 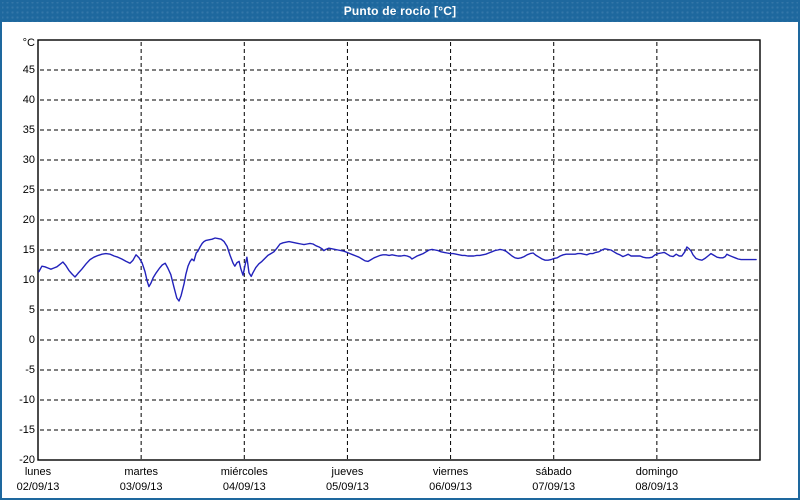 What do you see at coordinates (28, 130) in the screenshot?
I see `y-axis-tick-label: 35` at bounding box center [28, 130].